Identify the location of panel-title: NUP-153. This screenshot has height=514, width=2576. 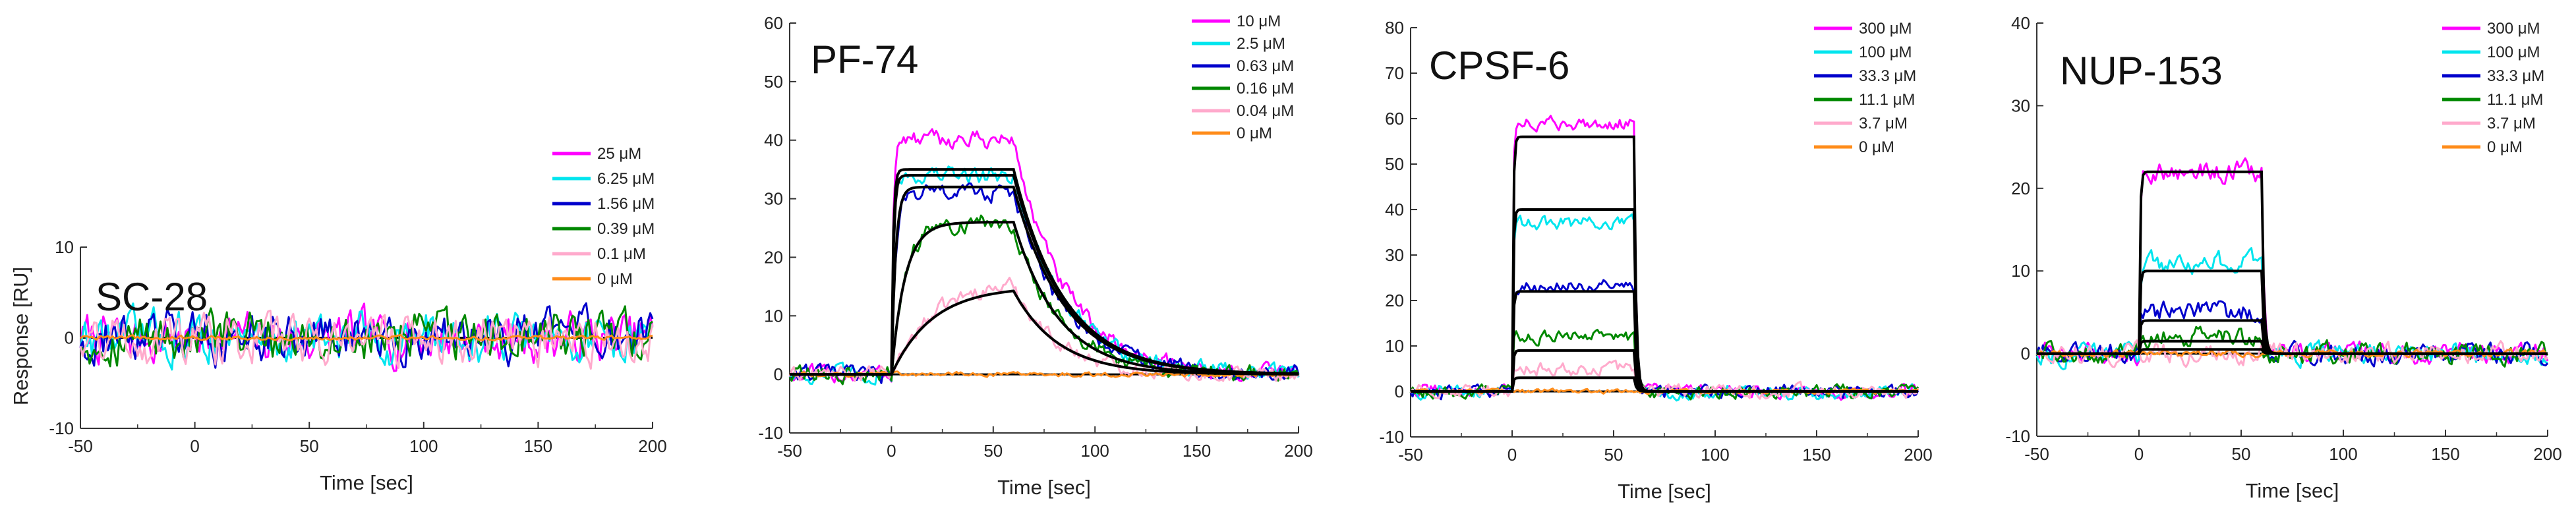
(2141, 71).